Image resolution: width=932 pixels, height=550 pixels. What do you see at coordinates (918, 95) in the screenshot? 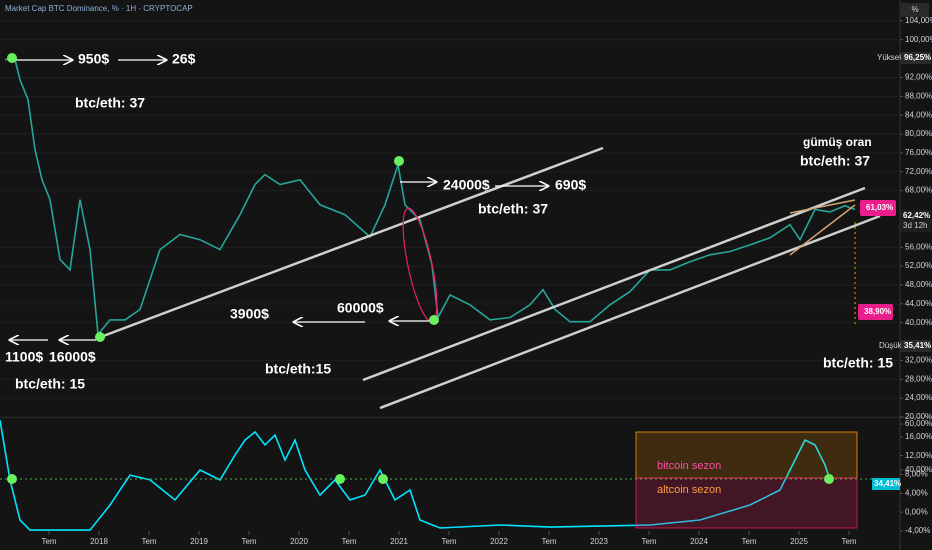
I see `y-tick-label: 88,00%` at bounding box center [918, 95].